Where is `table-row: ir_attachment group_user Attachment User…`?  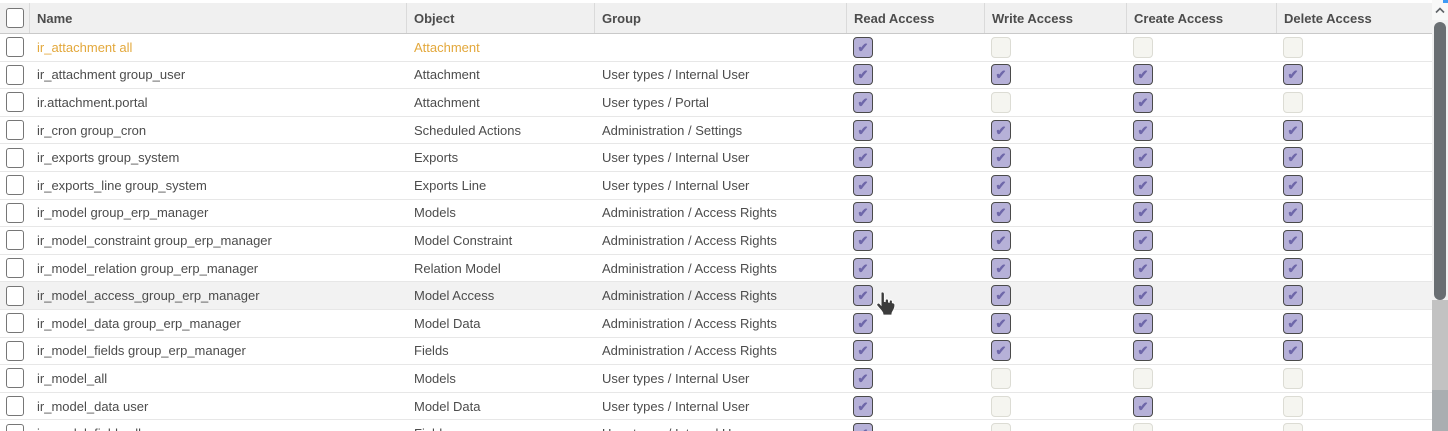
table-row: ir_attachment group_user Attachment User… is located at coordinates (716, 75).